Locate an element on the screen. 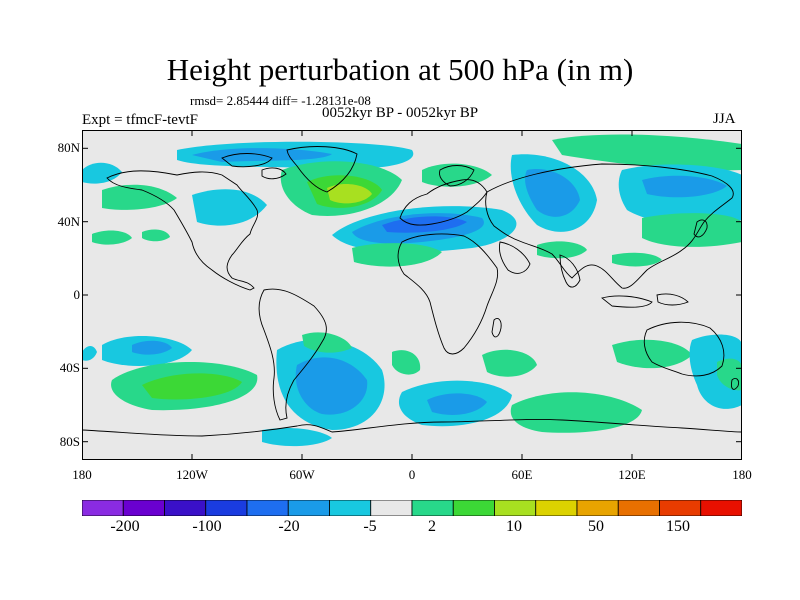 This screenshot has width=800, height=600. lon-label-120e: 120E is located at coordinates (632, 474).